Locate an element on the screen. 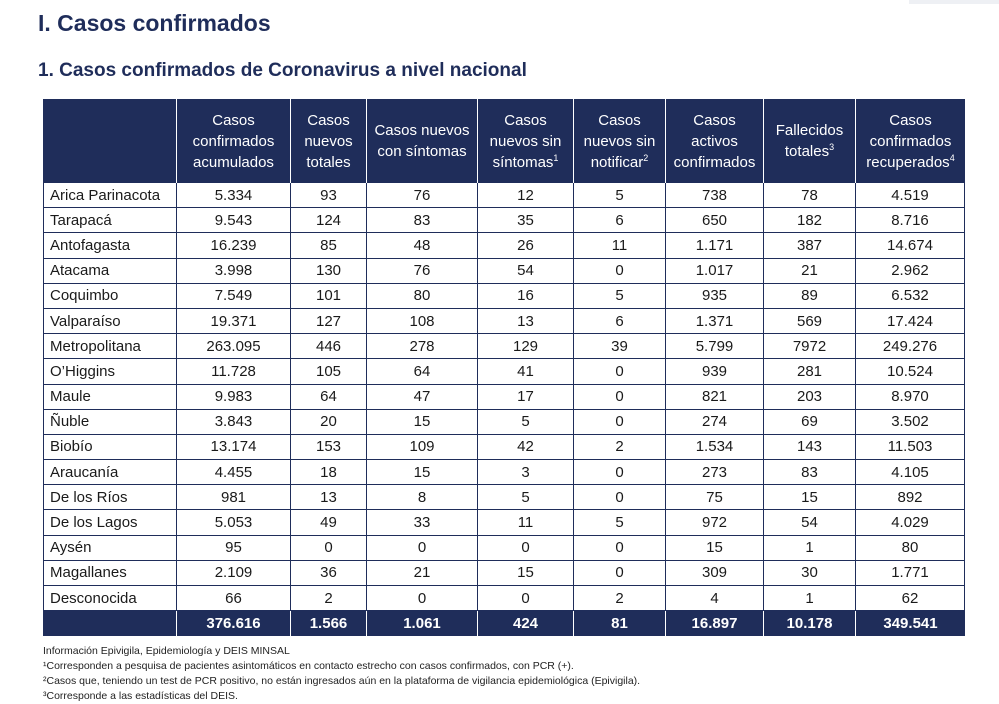 This screenshot has height=704, width=999. value-cell: 273 is located at coordinates (715, 473).